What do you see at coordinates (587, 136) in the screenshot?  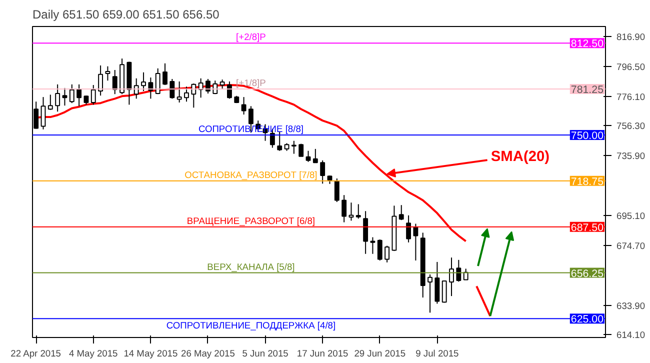 I see `annotation: 750.00` at bounding box center [587, 136].